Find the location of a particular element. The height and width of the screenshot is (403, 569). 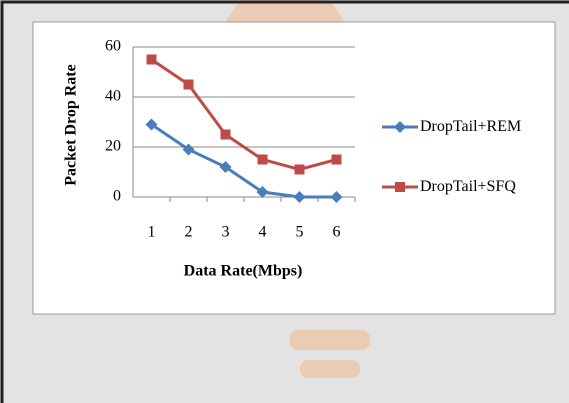

y-axis-title: Packet Drop Rate is located at coordinates (71, 124).